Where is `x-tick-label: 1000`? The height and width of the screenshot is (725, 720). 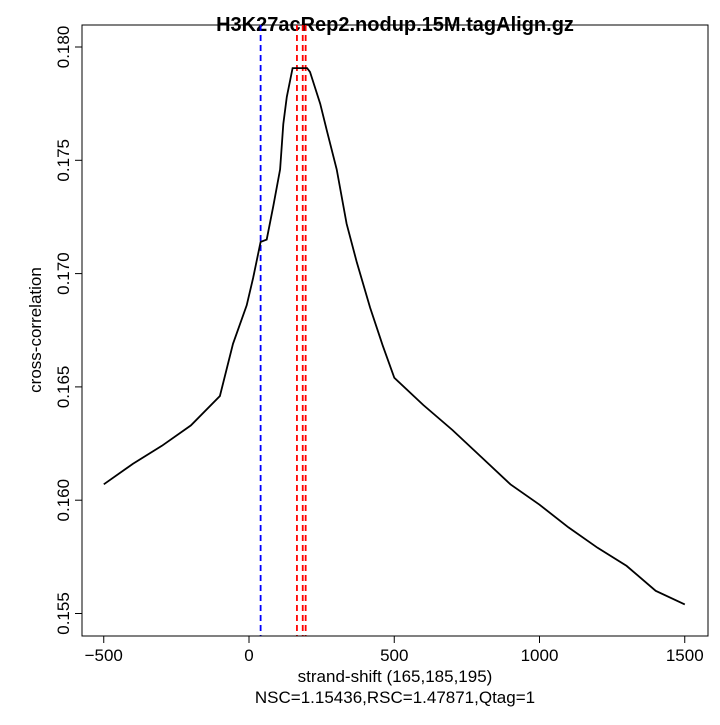
x-tick-label: 1000 is located at coordinates (540, 655).